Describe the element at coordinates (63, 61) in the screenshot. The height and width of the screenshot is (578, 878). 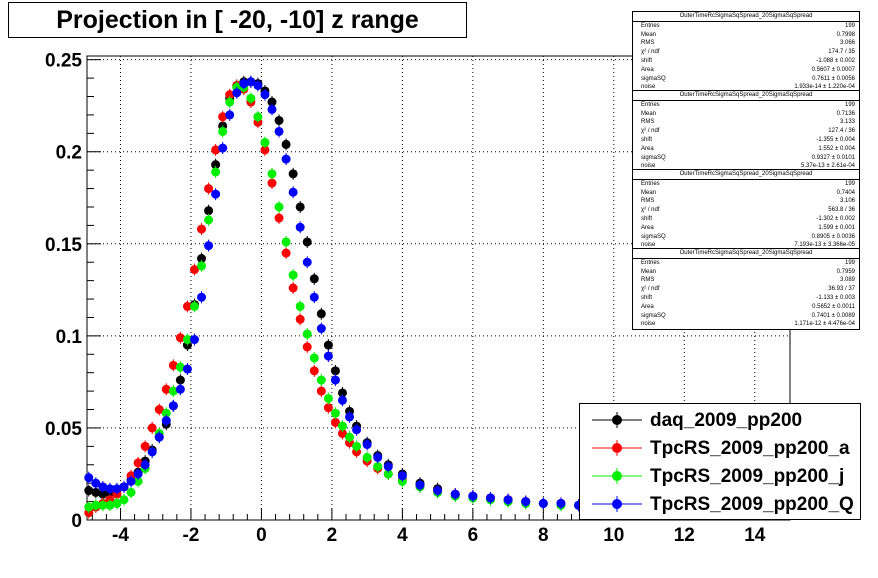
I see `y-tick-label: 0.25` at that location.